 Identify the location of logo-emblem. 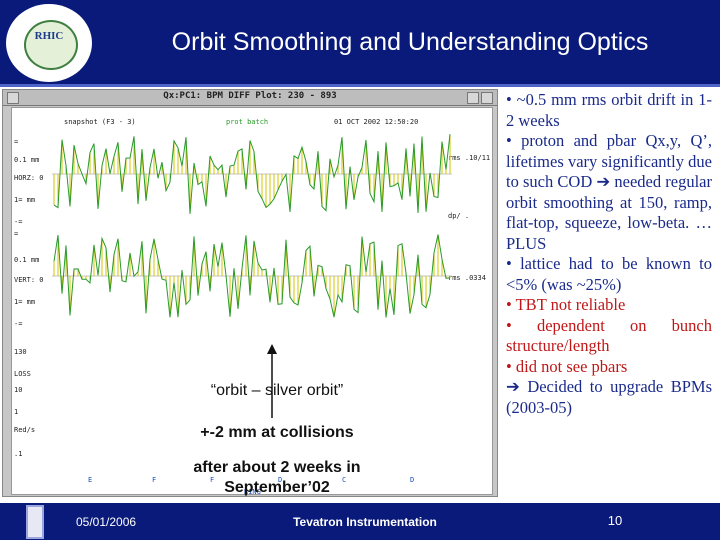
(51, 45).